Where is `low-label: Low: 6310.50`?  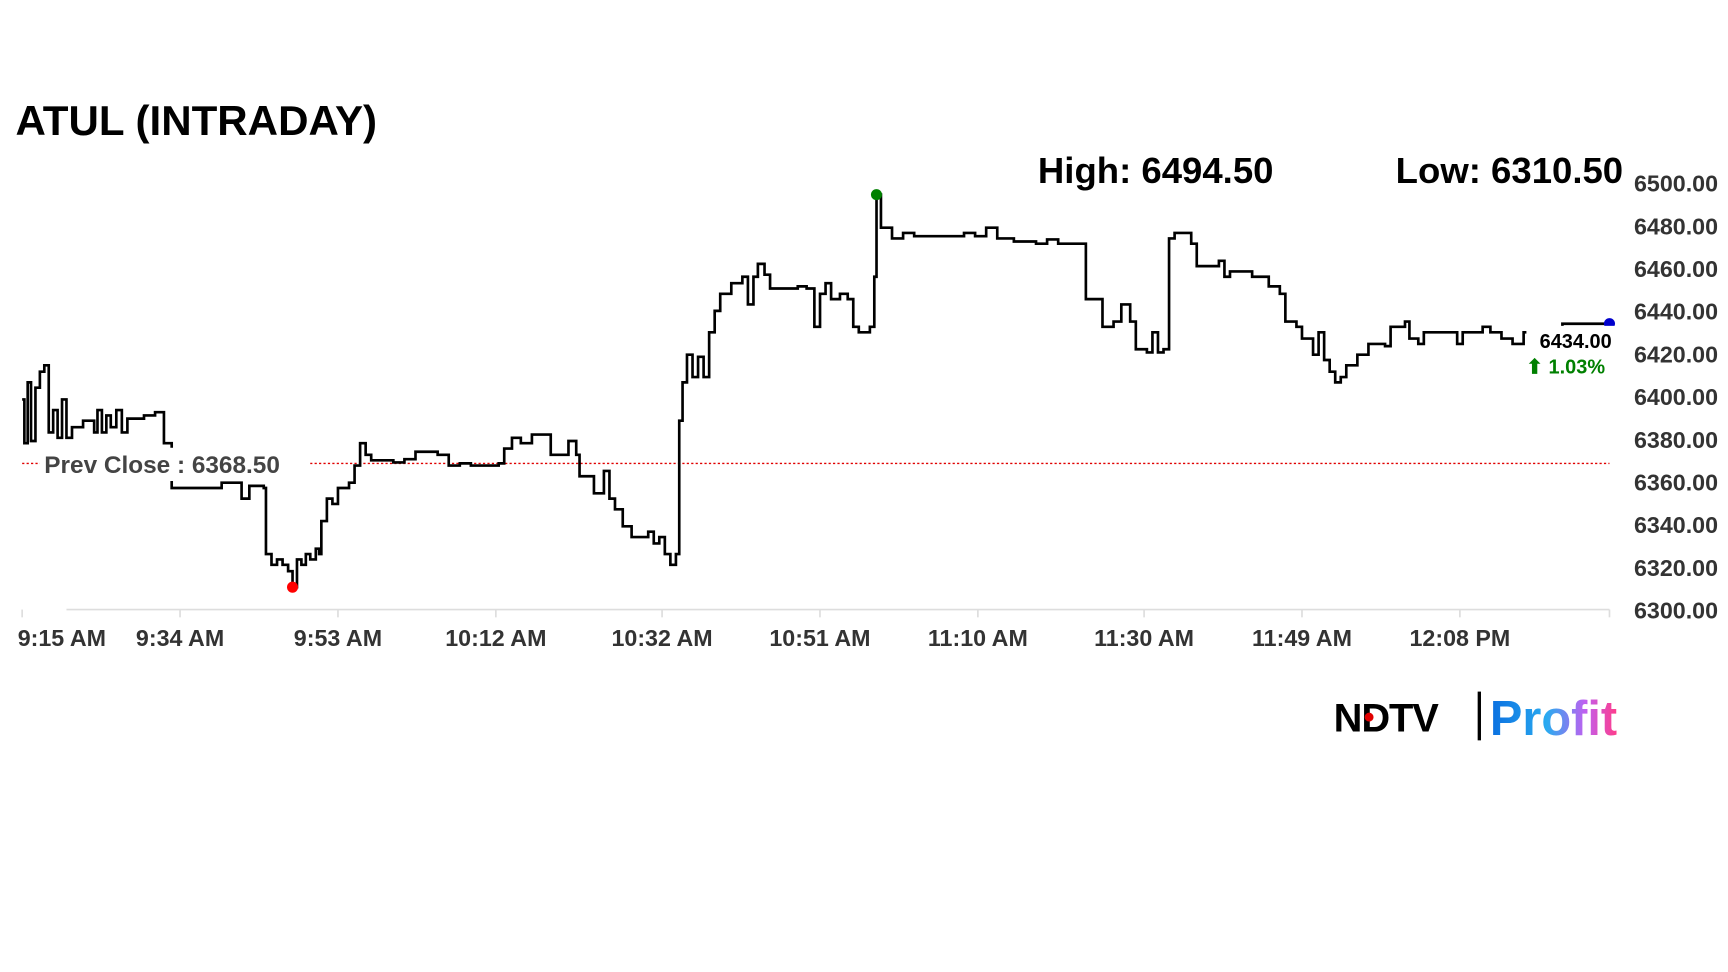
low-label: Low: 6310.50 is located at coordinates (1509, 170).